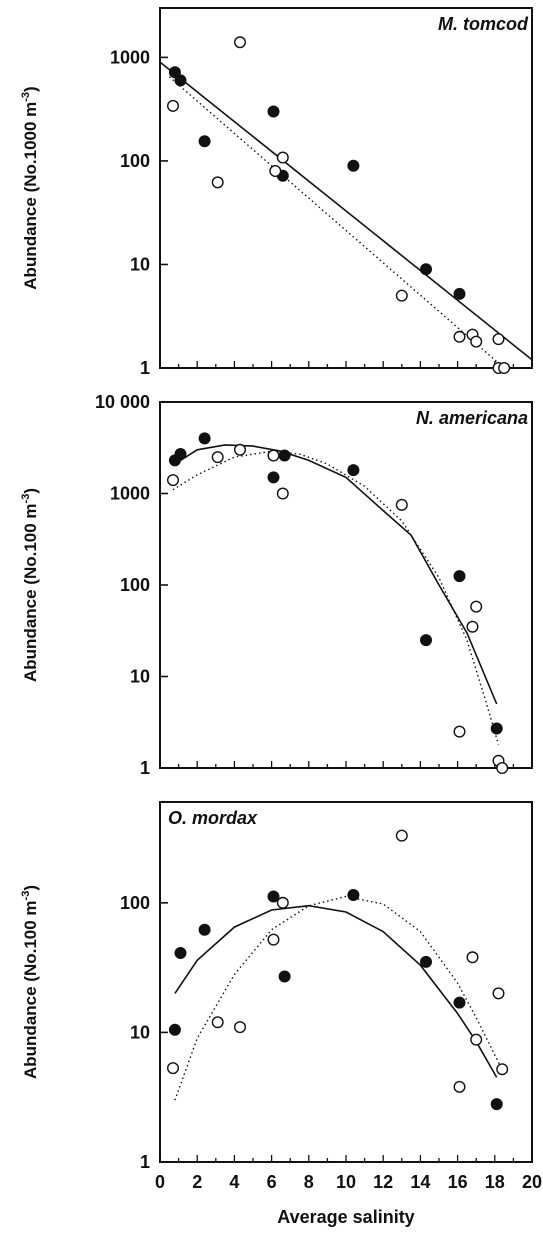 The image size is (543, 1240). What do you see at coordinates (272, 1182) in the screenshot?
I see `x-tick-label: 6` at bounding box center [272, 1182].